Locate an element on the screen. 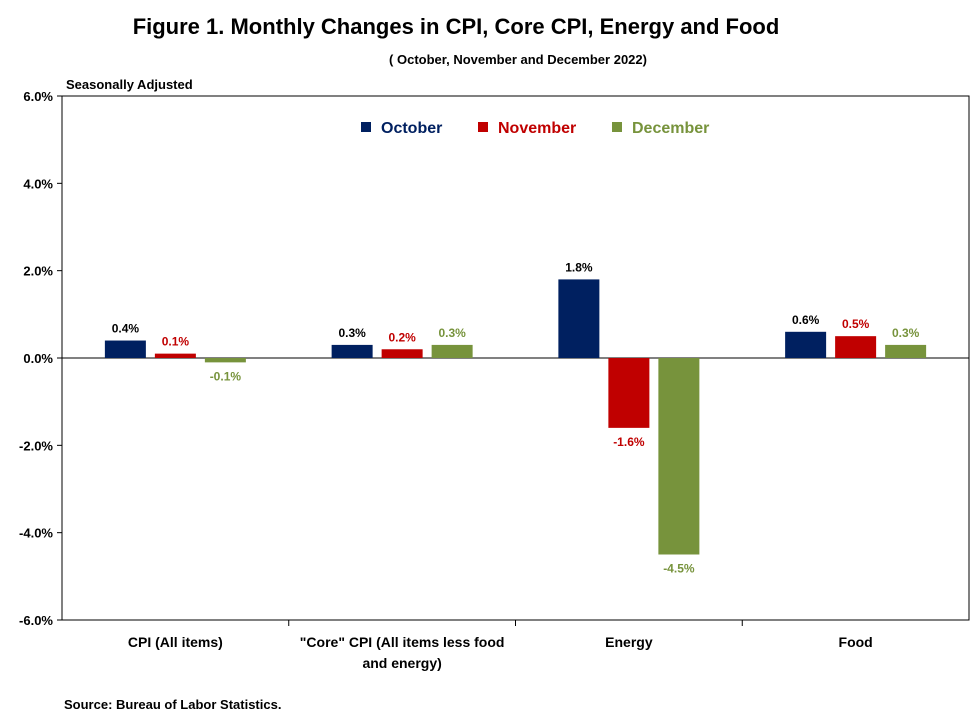  data-label: 1.8% is located at coordinates (579, 267).